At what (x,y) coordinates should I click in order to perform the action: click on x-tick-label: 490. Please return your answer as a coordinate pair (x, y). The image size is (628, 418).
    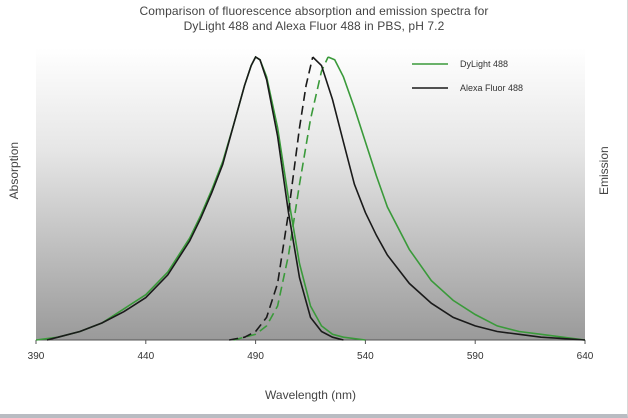
    Looking at the image, I should click on (255, 356).